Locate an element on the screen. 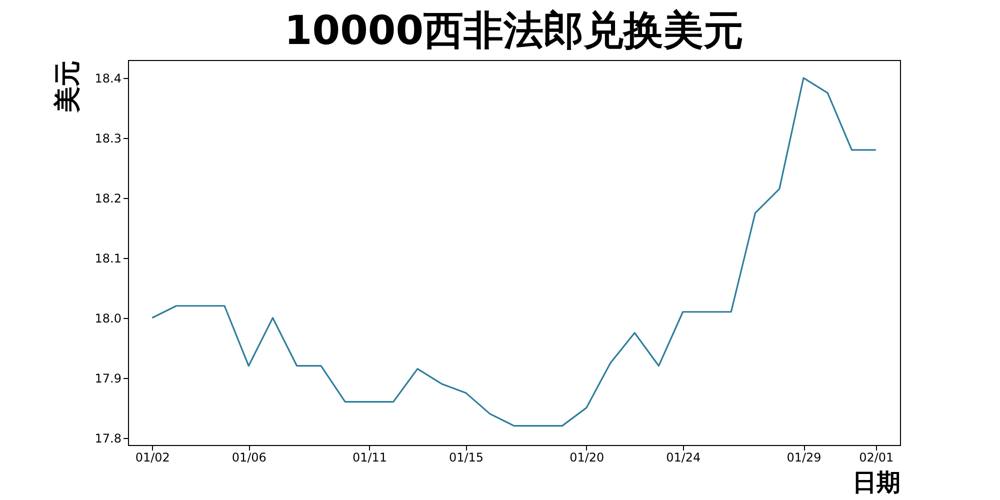 The width and height of the screenshot is (1000, 500). x-tick-label: 01/24 is located at coordinates (683, 457).